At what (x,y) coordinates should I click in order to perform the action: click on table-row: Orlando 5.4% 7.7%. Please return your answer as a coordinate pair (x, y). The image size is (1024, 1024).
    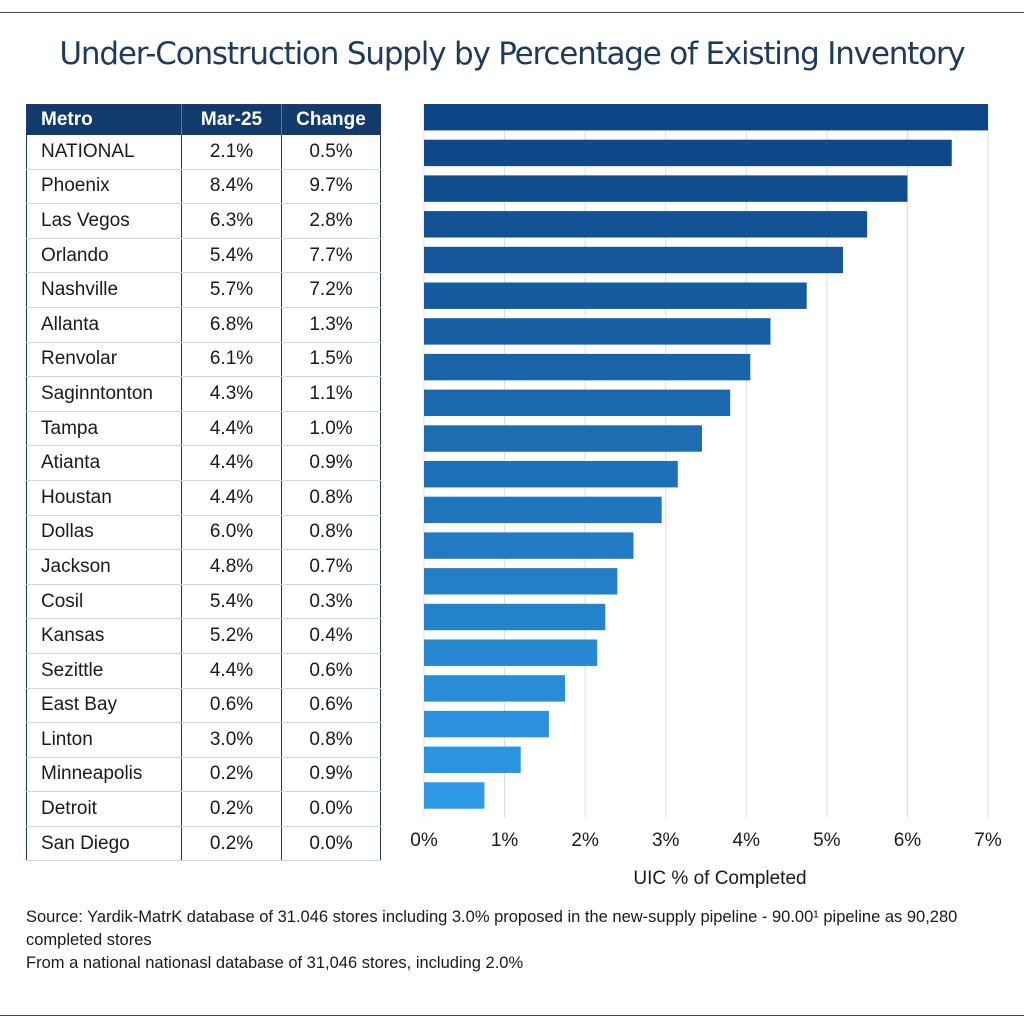
    Looking at the image, I should click on (203, 256).